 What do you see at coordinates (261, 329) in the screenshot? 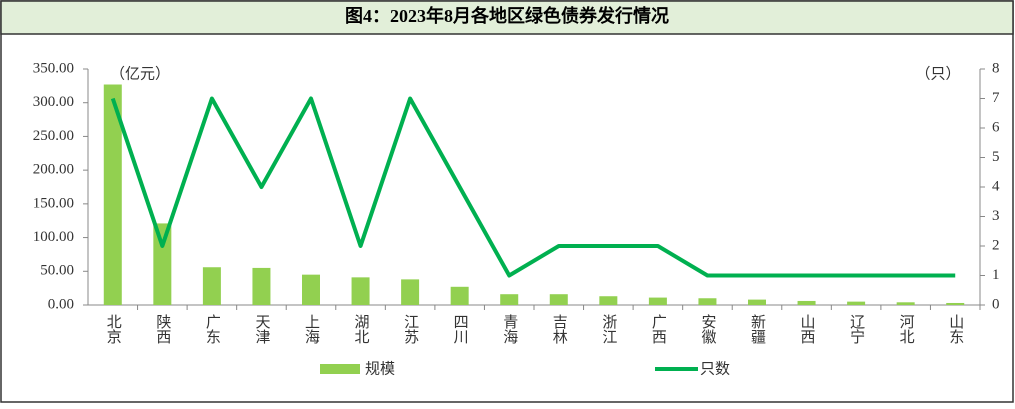
I see `x-tick-label vert: 天津` at bounding box center [261, 329].